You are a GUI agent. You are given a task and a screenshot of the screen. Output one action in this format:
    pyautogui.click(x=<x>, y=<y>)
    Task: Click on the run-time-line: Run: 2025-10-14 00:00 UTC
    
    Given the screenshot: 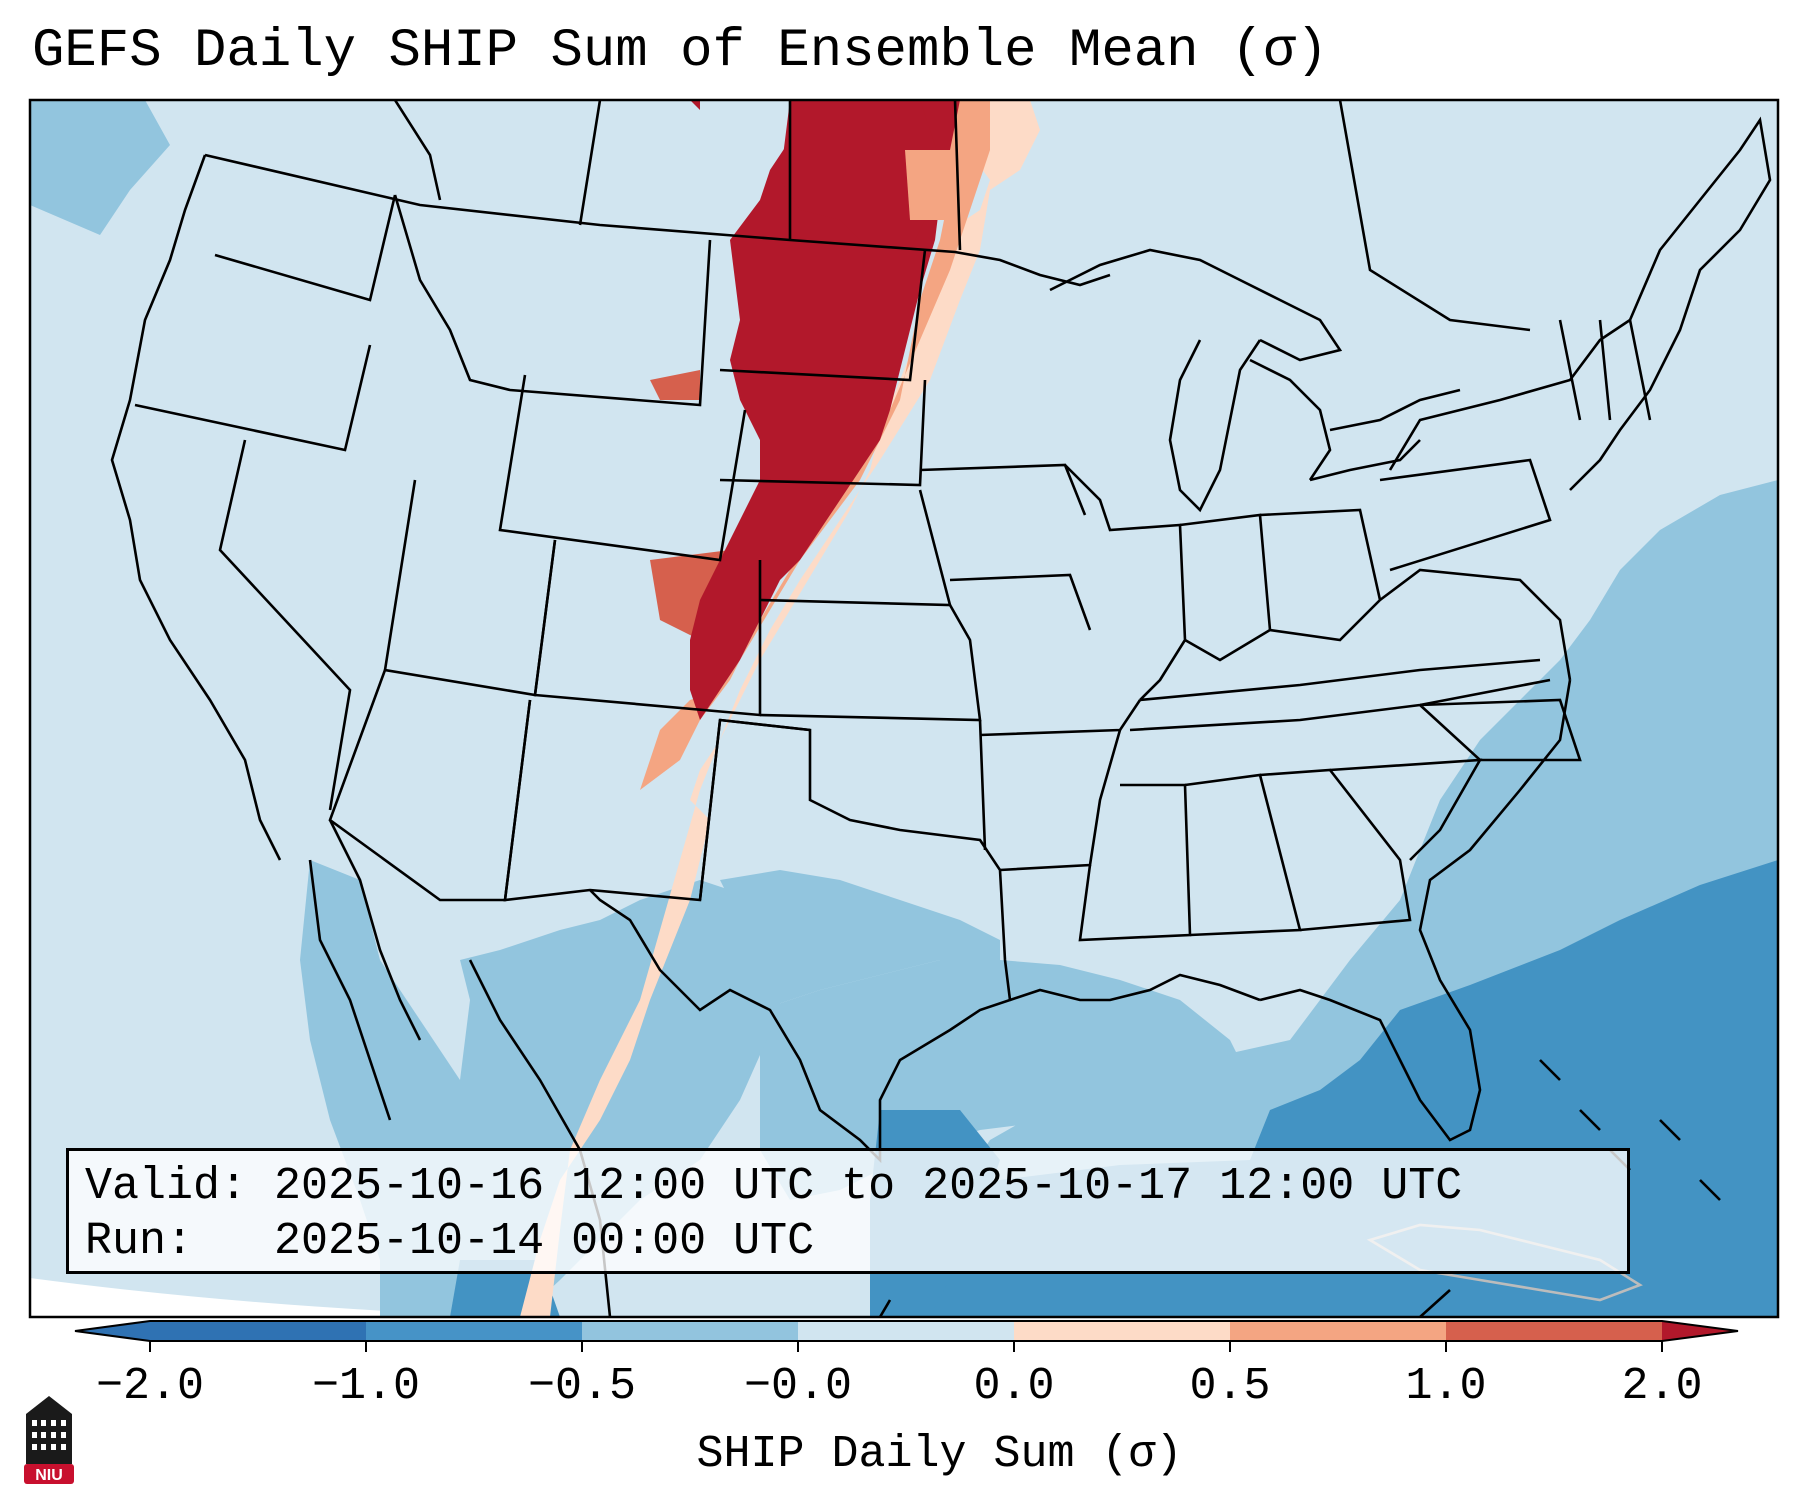 What is the action you would take?
    pyautogui.click(x=450, y=1241)
    